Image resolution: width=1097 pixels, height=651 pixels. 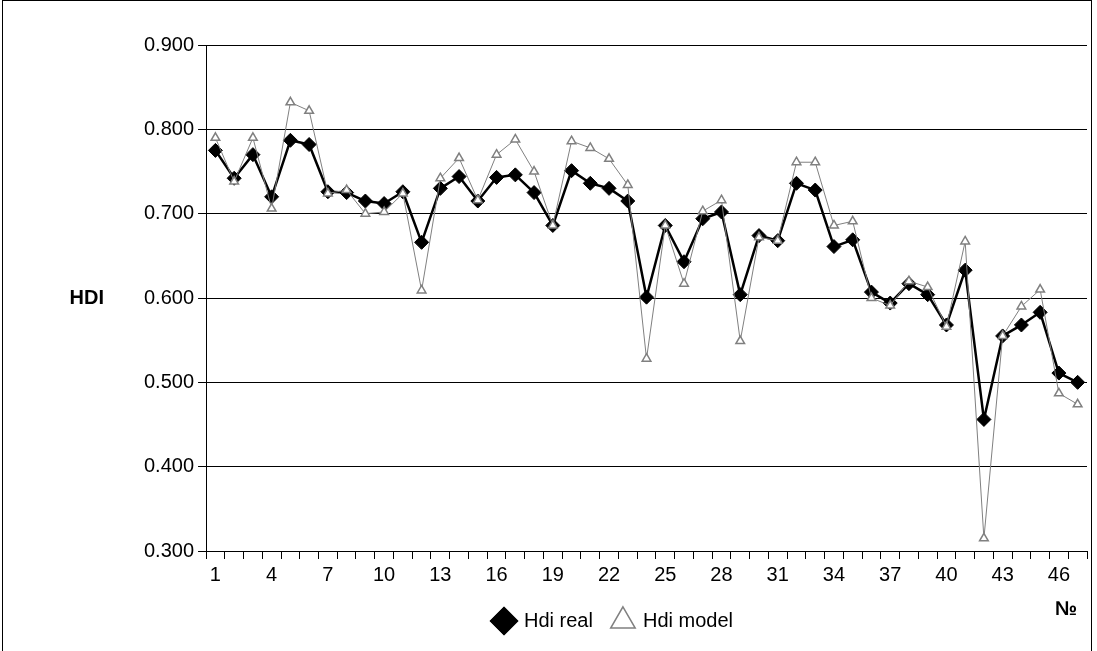 I want to click on x-tick-label: 4, so click(x=272, y=573).